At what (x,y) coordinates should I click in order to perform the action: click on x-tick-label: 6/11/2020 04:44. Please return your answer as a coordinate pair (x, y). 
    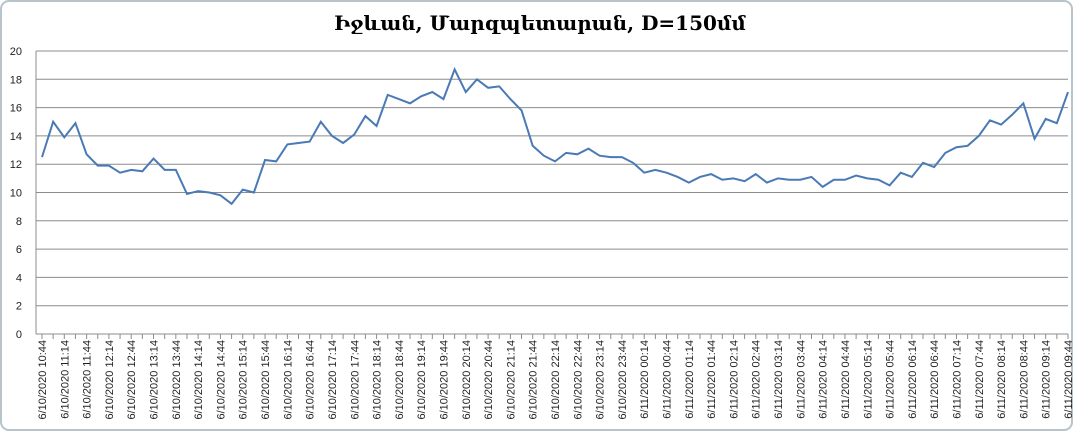
    Looking at the image, I should click on (846, 379).